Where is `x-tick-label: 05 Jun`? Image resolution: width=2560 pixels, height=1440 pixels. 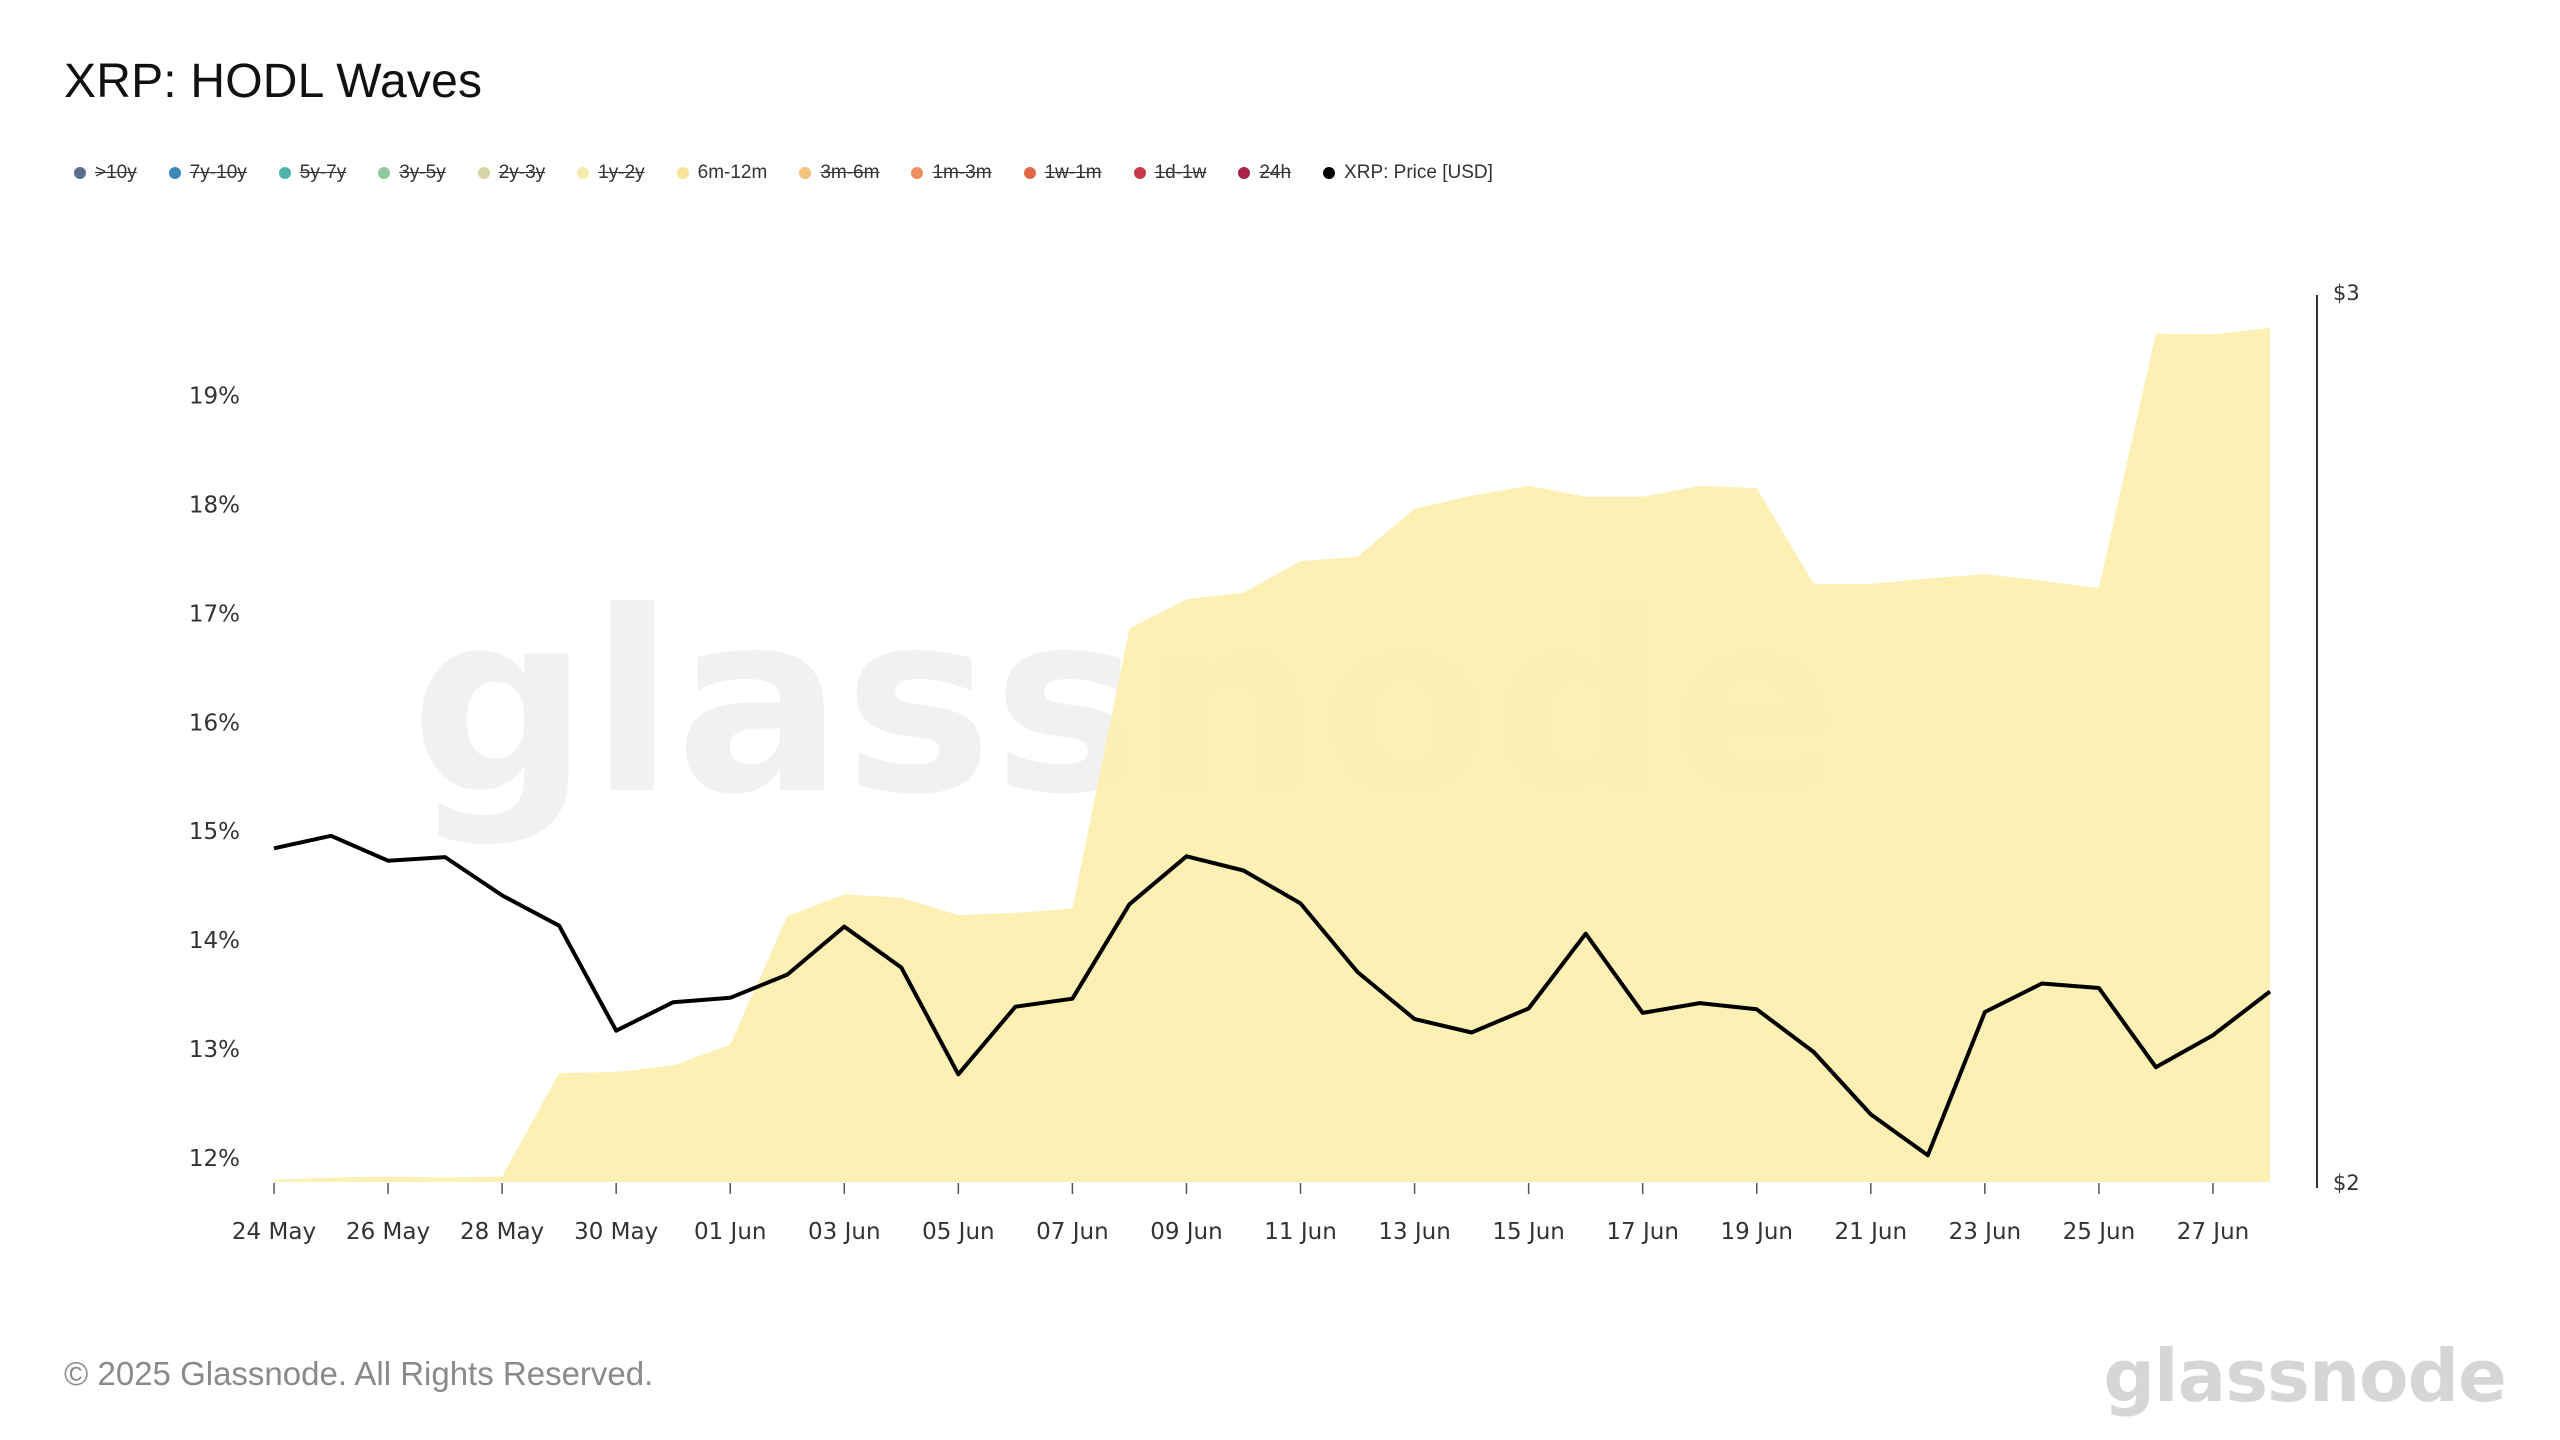
x-tick-label: 05 Jun is located at coordinates (958, 1232).